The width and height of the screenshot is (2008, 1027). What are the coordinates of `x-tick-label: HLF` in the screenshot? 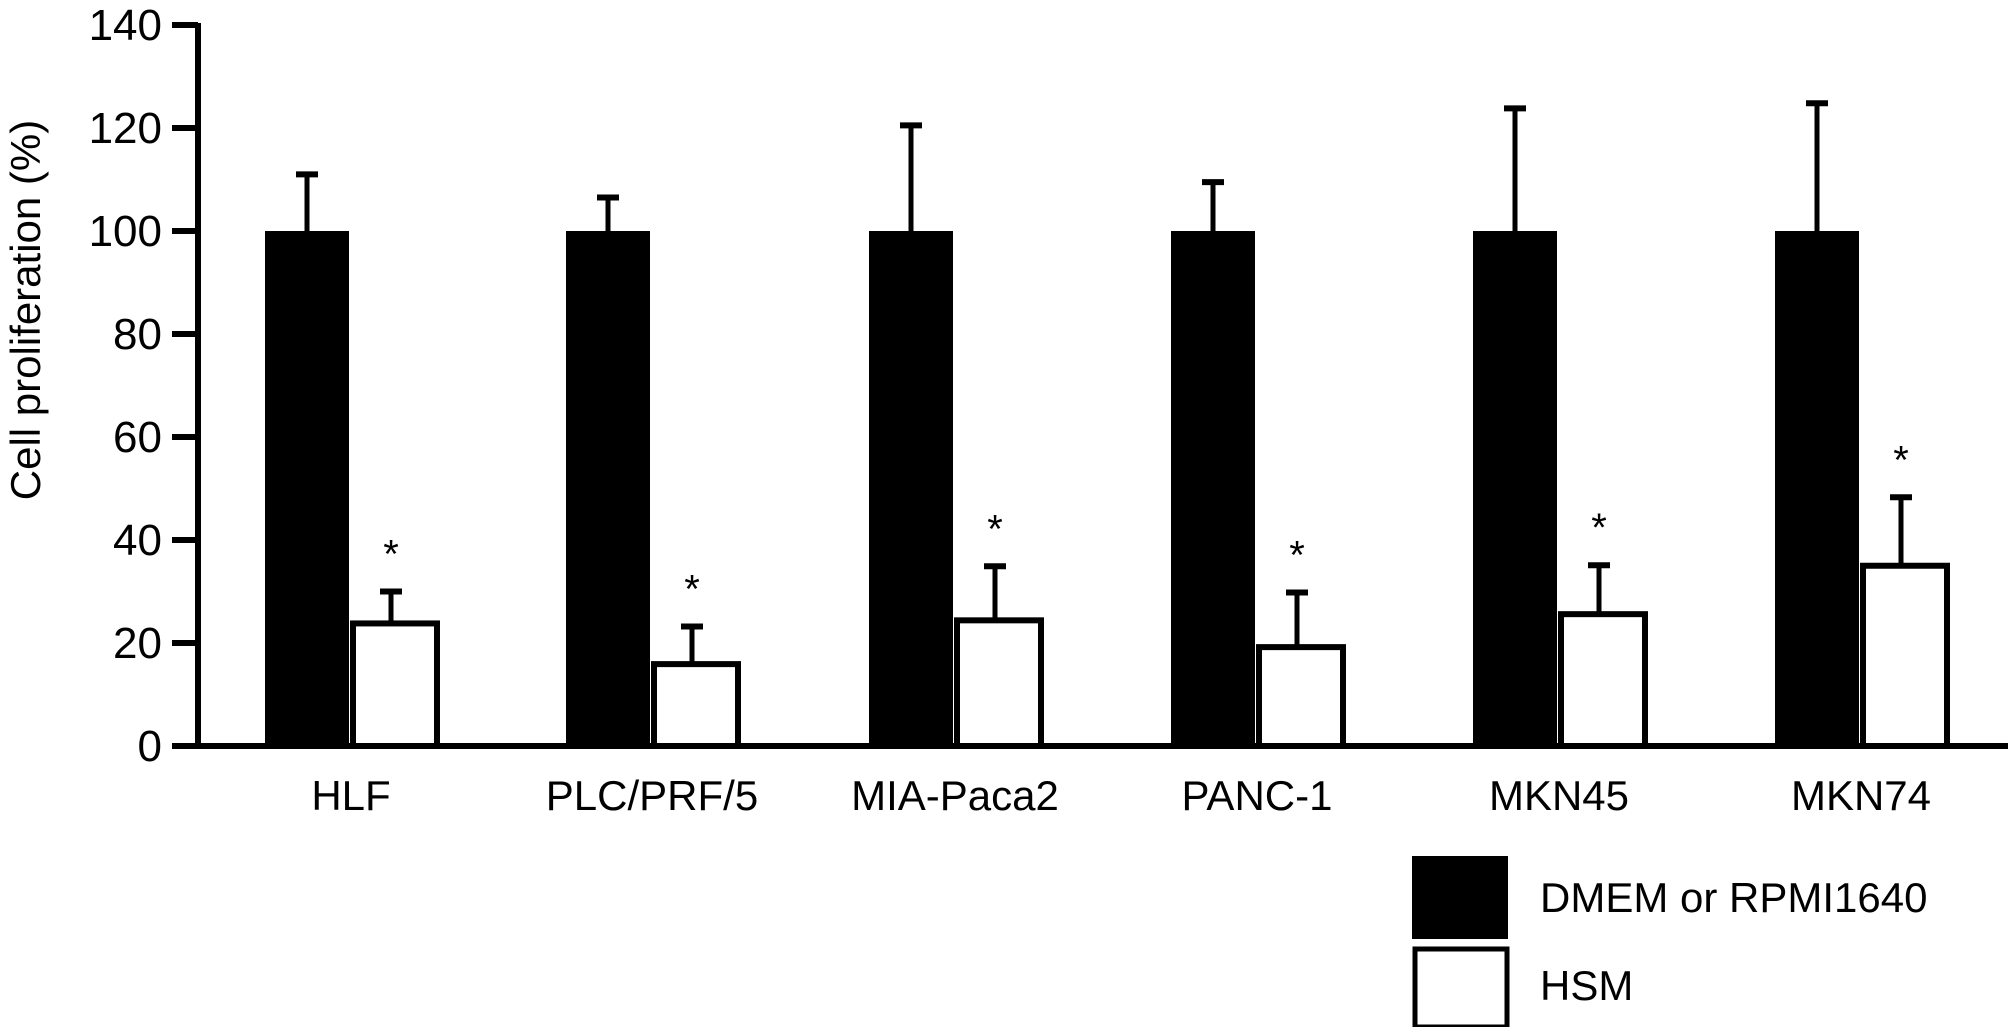 It's located at (350, 795).